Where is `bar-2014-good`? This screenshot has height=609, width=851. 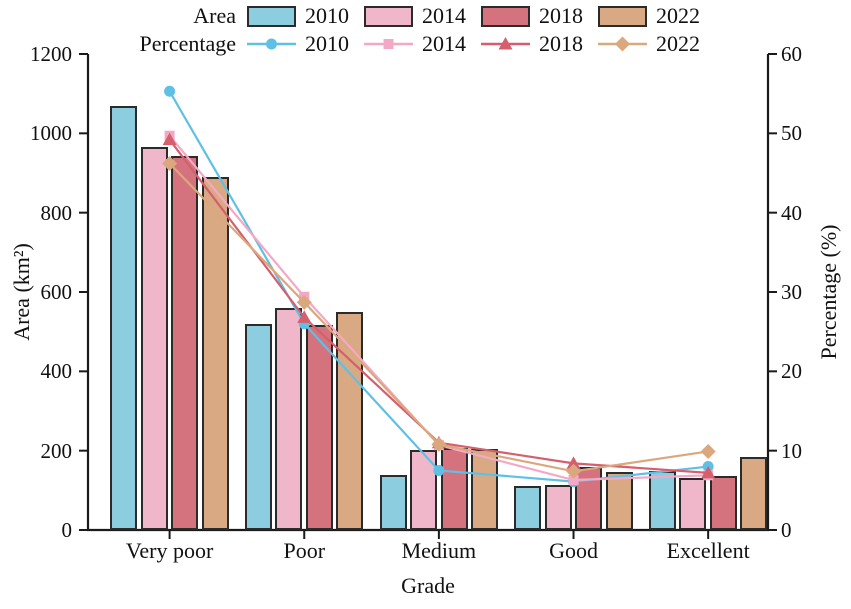
bar-2014-good is located at coordinates (558, 507).